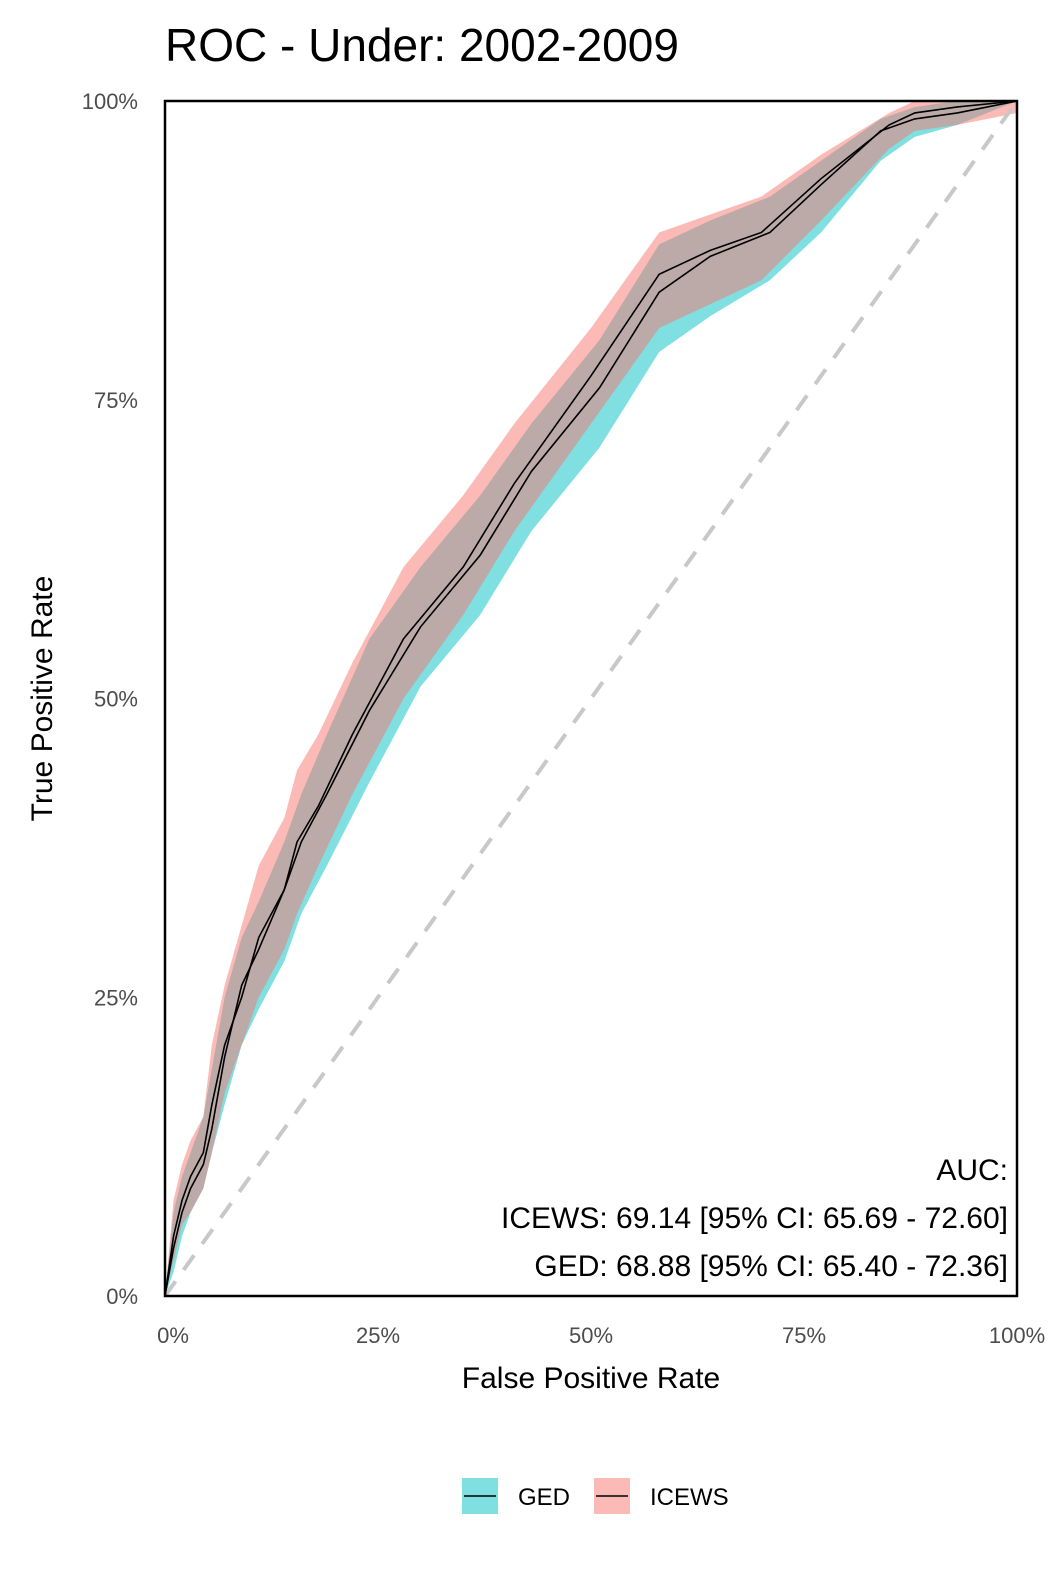 The height and width of the screenshot is (1575, 1050). I want to click on x-tick-label: 100%, so click(1017, 1335).